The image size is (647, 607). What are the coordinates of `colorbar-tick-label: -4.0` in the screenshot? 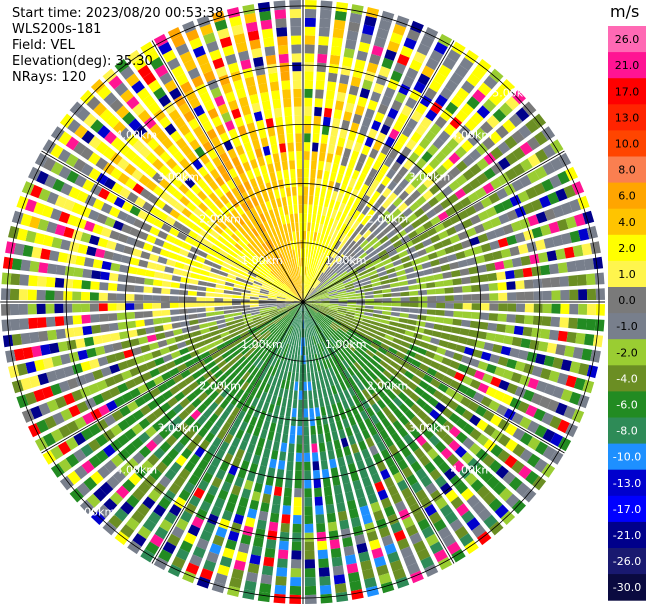 It's located at (626, 378).